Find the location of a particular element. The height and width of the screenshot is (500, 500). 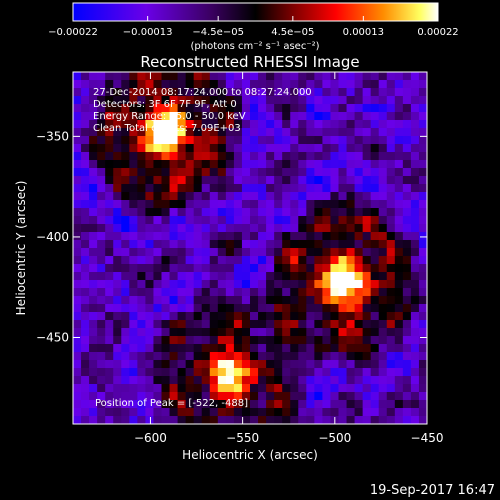

y-tick-label: −350 is located at coordinates (52, 136).